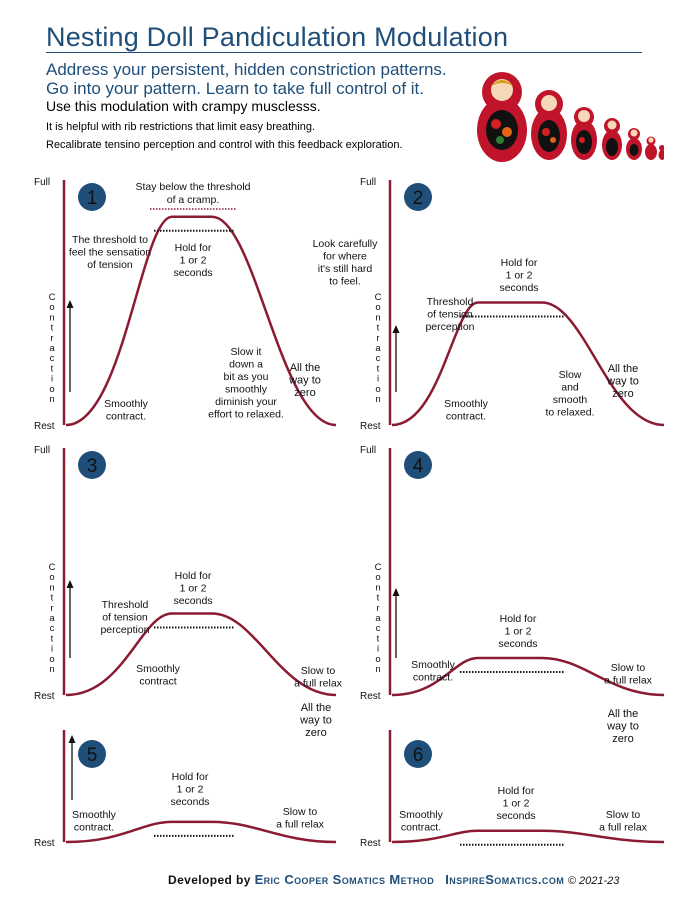 The height and width of the screenshot is (906, 700). What do you see at coordinates (433, 665) in the screenshot?
I see `note-smooth-4-line: Smoothly` at bounding box center [433, 665].